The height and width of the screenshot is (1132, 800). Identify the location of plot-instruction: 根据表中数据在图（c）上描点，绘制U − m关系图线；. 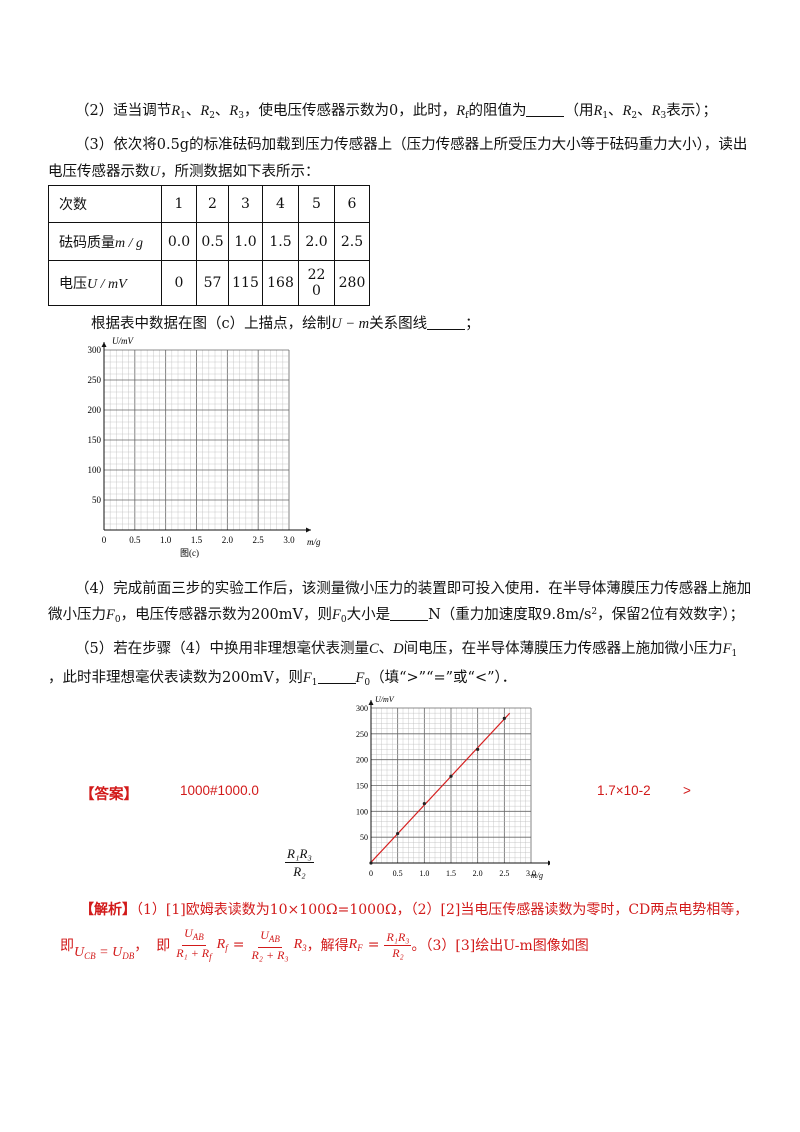
(285, 323).